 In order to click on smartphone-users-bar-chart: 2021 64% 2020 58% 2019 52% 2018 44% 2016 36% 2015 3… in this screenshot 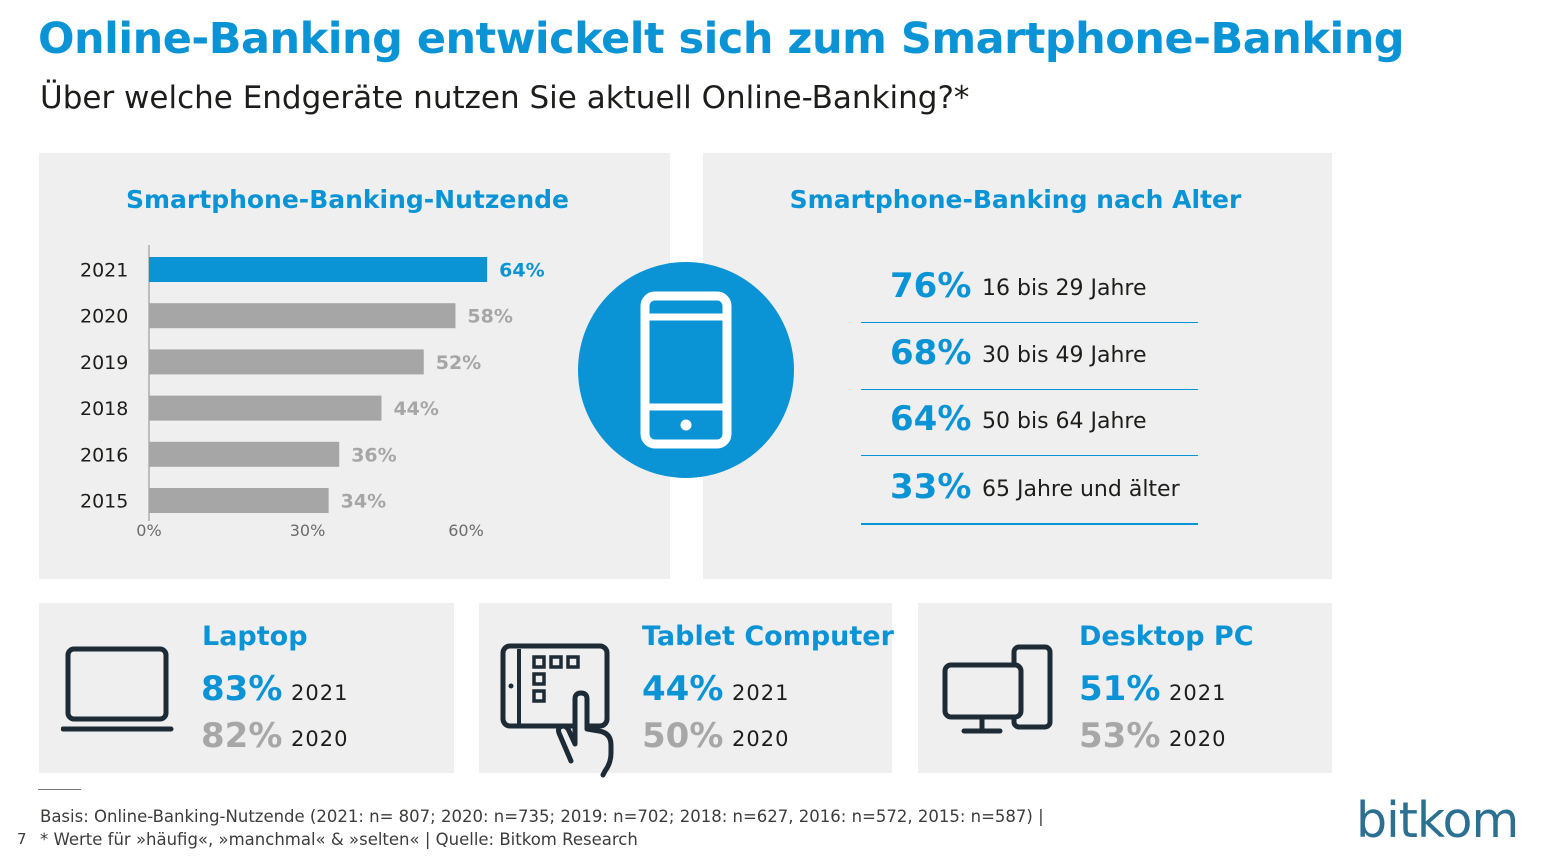, I will do `click(312, 392)`.